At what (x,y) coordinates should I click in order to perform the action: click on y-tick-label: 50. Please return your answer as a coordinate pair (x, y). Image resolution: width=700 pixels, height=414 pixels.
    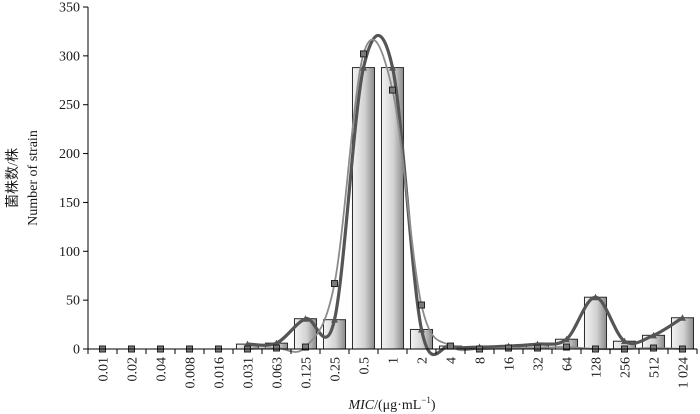
    Looking at the image, I should click on (73, 301).